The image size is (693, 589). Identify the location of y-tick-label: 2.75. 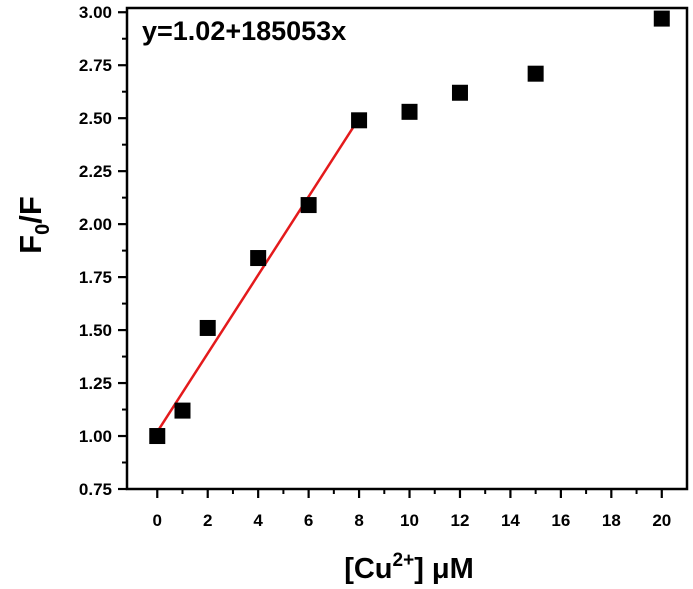
(95, 65).